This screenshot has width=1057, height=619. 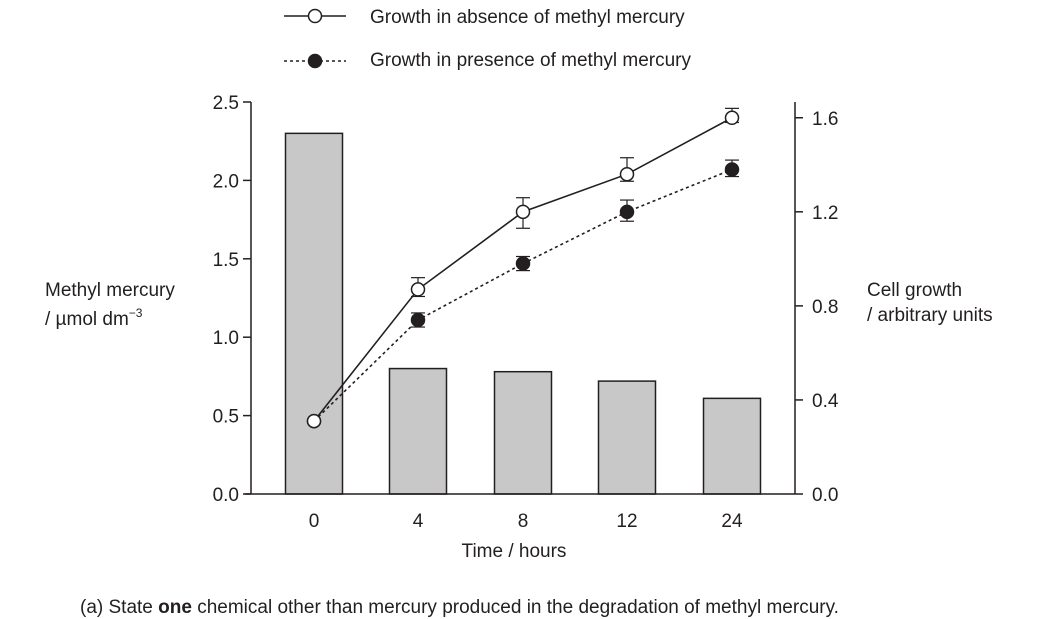 I want to click on left-axis-unit: / µmol dm, so click(x=87, y=319).